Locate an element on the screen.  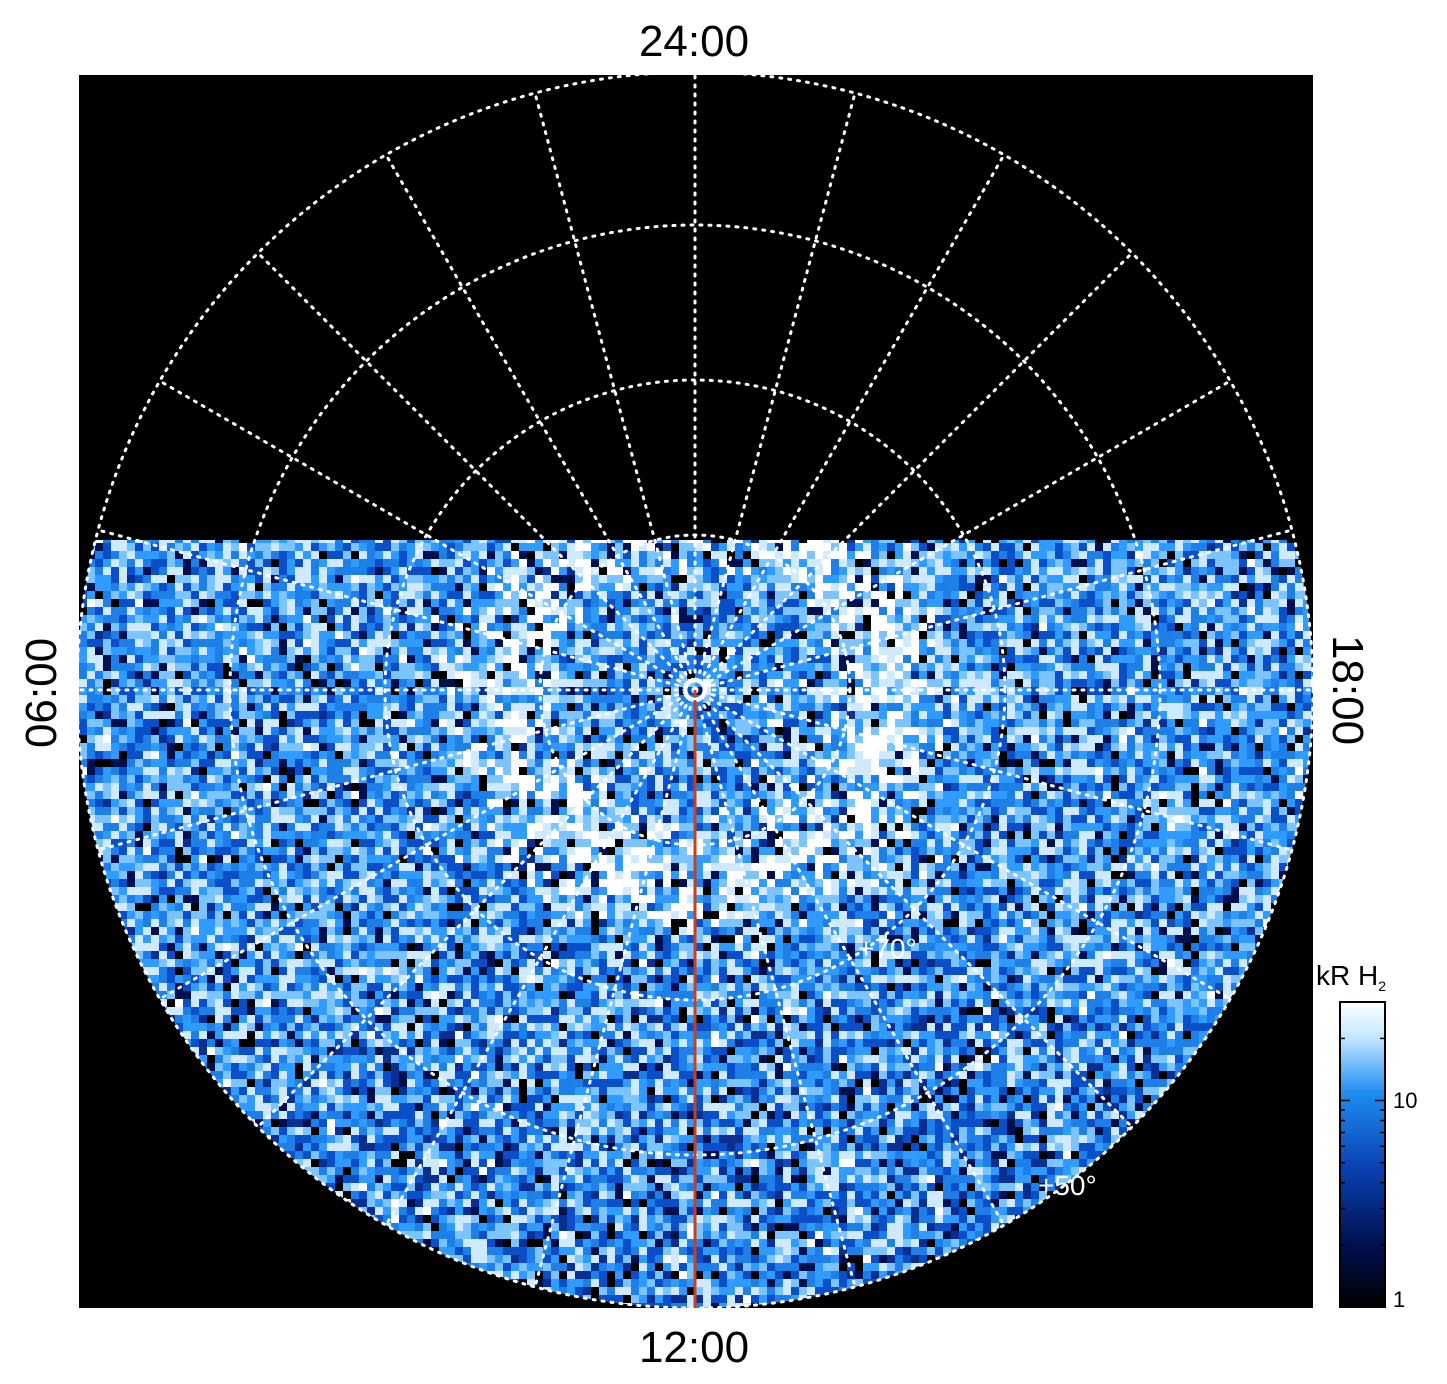
colorbar: kR H2 10 1 is located at coordinates (1366, 1136).